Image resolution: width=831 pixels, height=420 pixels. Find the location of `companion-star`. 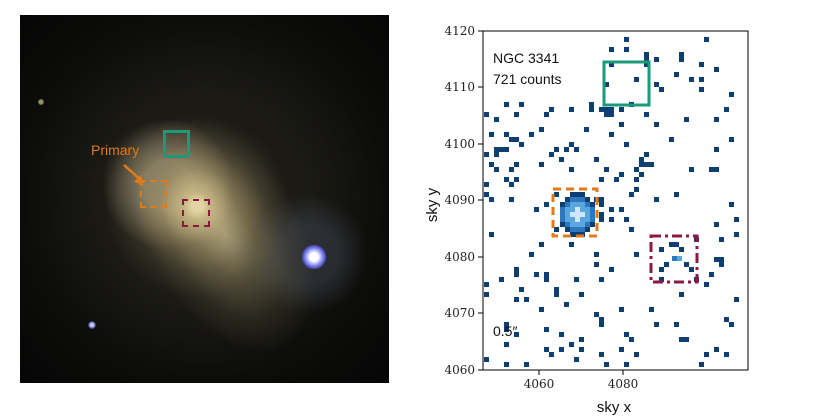

companion-star is located at coordinates (314, 257).